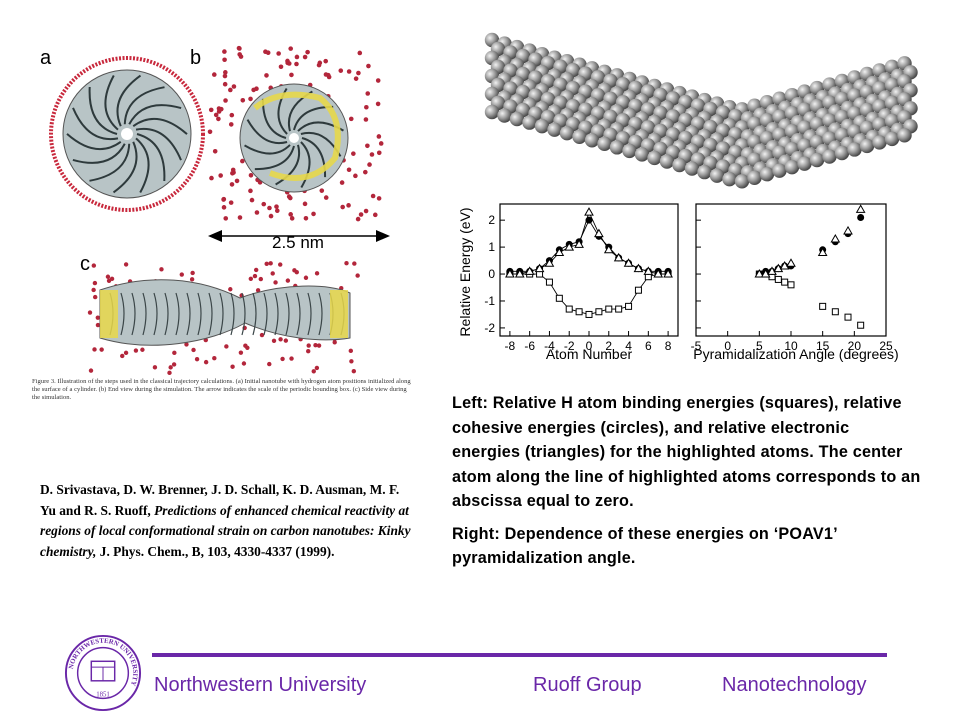 This screenshot has height=720, width=960. Describe the element at coordinates (794, 685) in the screenshot. I see `footer-topic: Nanotechnology` at that location.